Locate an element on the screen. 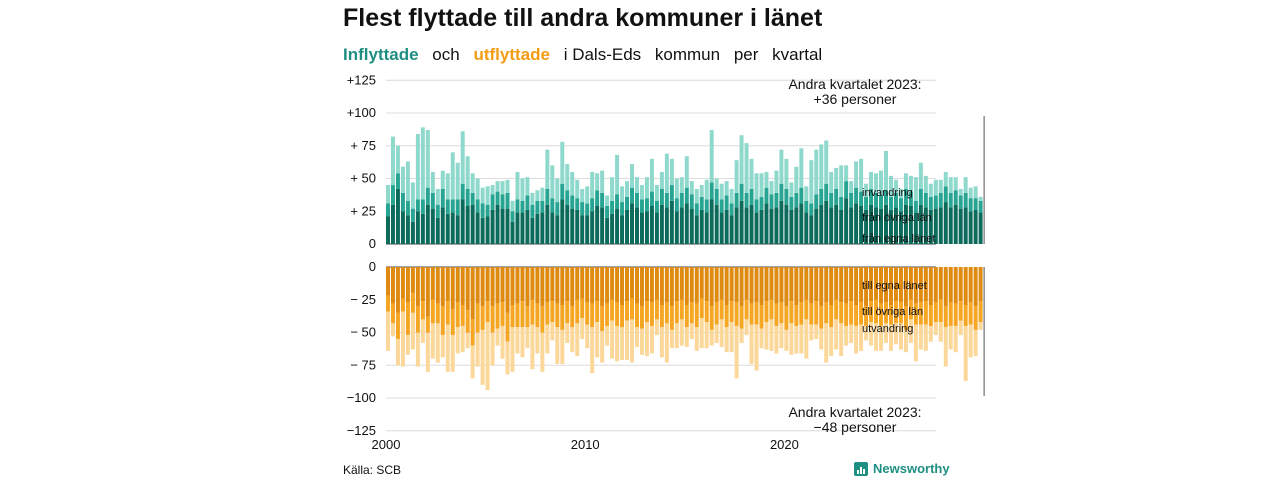  y-tick-label-bottom: −100 is located at coordinates (361, 397).